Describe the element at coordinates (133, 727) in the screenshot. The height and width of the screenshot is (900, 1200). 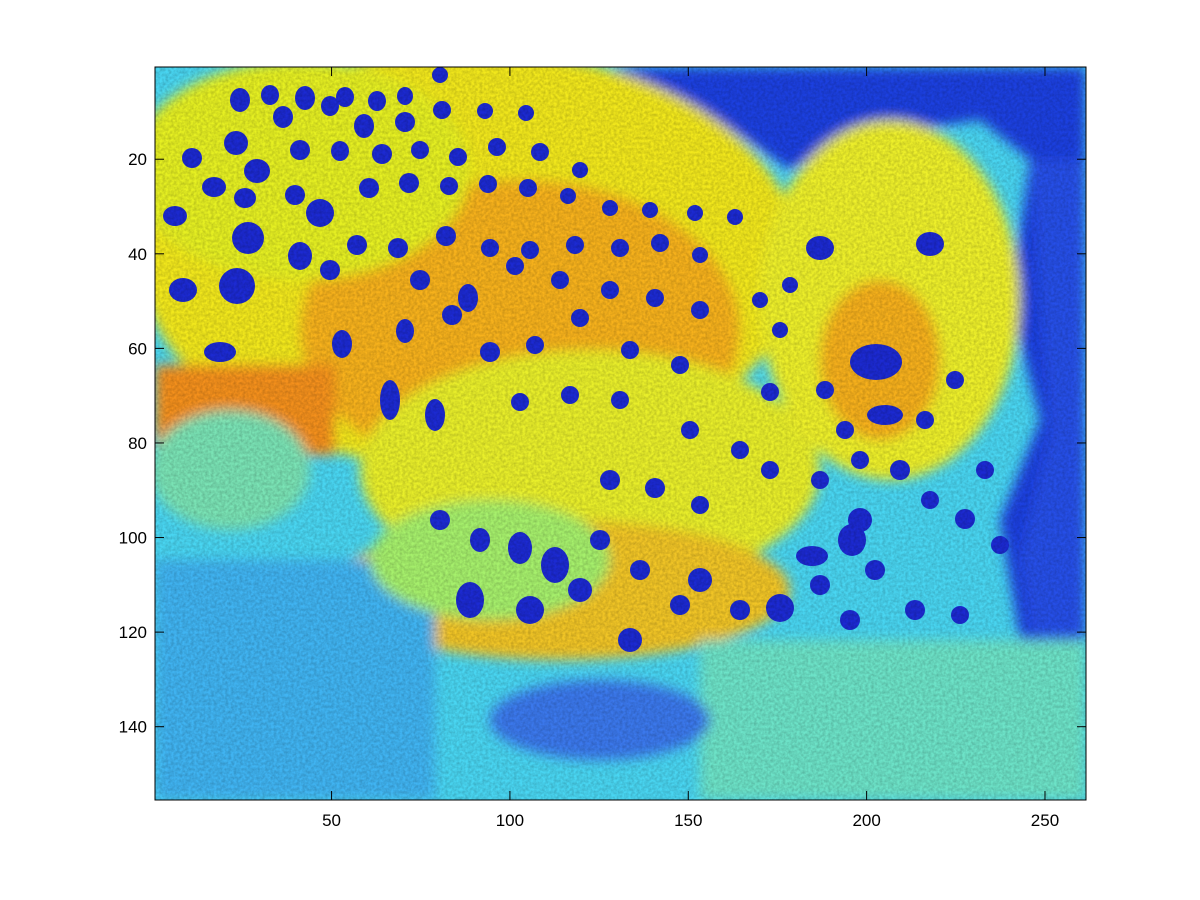
I see `y-tick-label: 140` at that location.